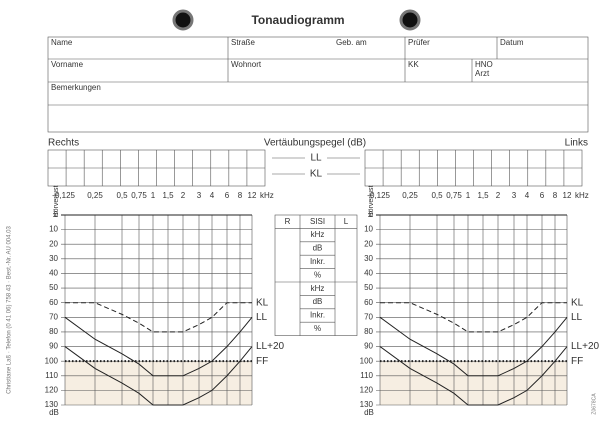 The image size is (600, 426). I want to click on field-label: Datum, so click(512, 42).